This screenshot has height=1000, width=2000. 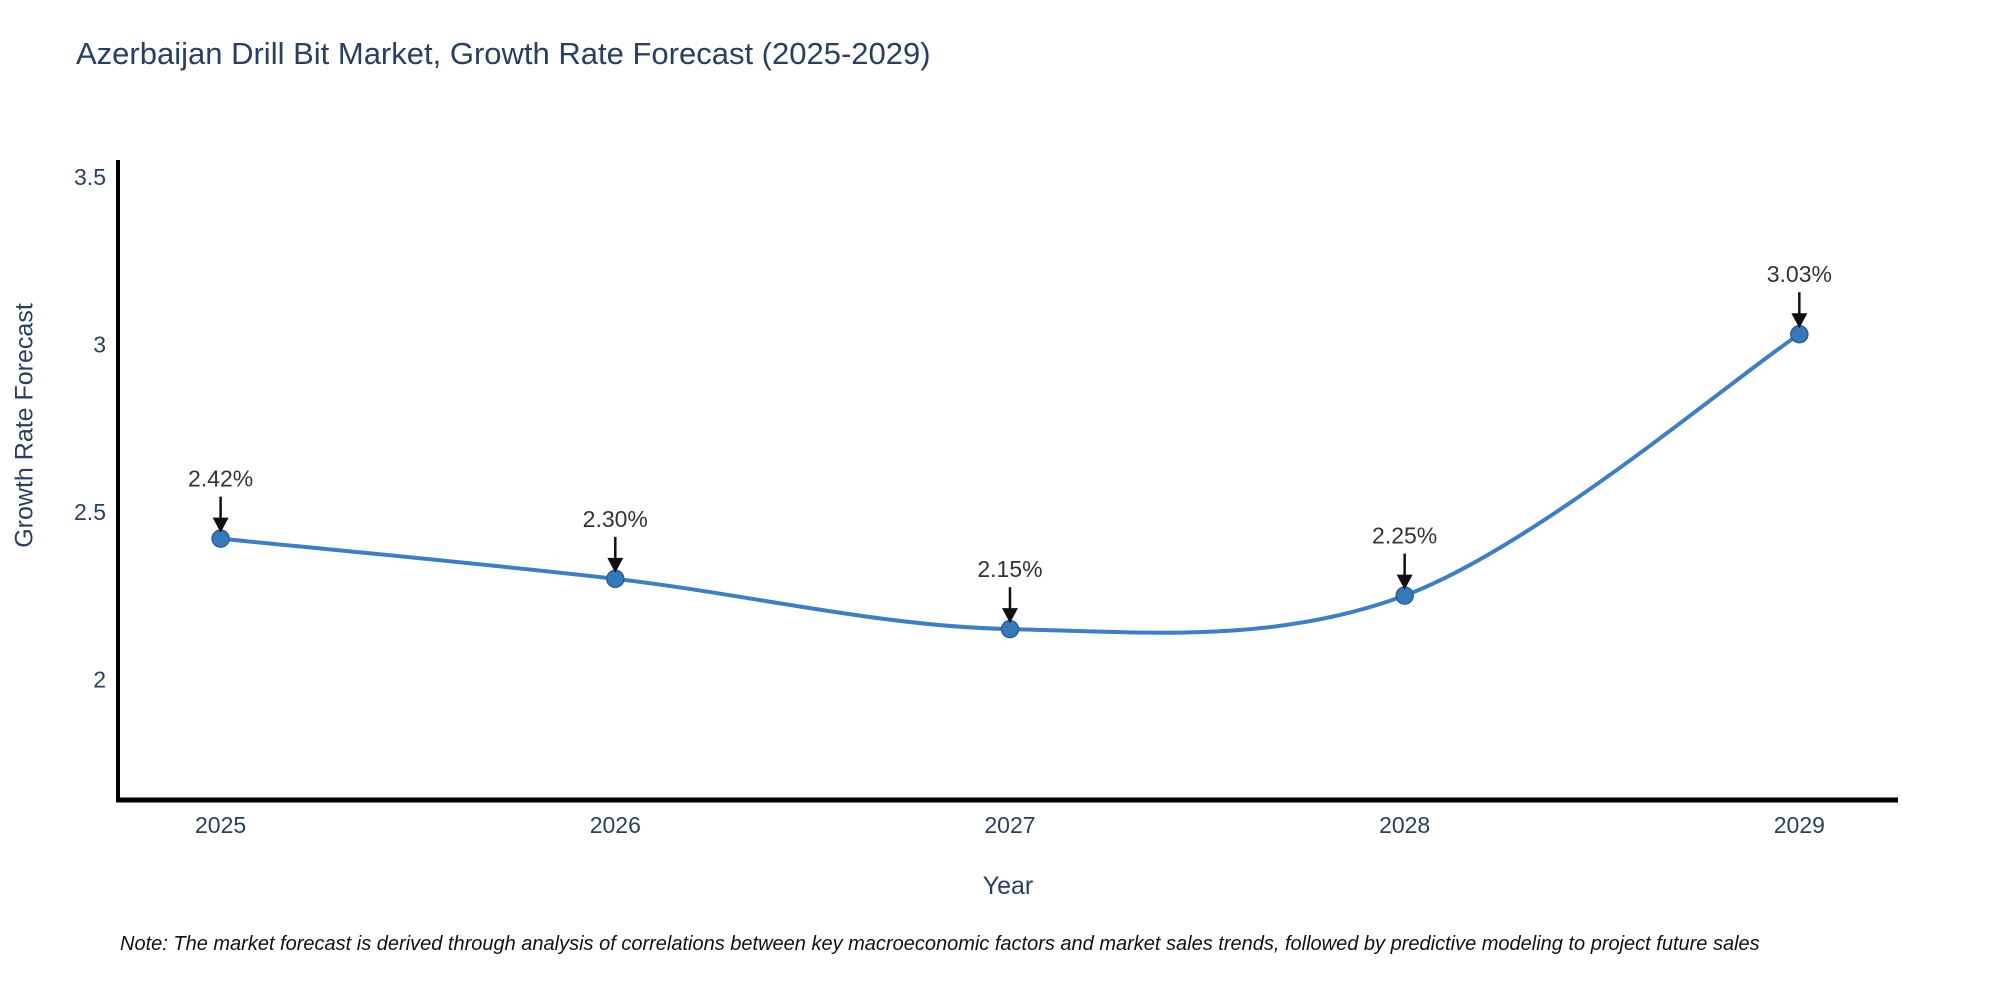 I want to click on x-tick-label: 2025, so click(x=220, y=825).